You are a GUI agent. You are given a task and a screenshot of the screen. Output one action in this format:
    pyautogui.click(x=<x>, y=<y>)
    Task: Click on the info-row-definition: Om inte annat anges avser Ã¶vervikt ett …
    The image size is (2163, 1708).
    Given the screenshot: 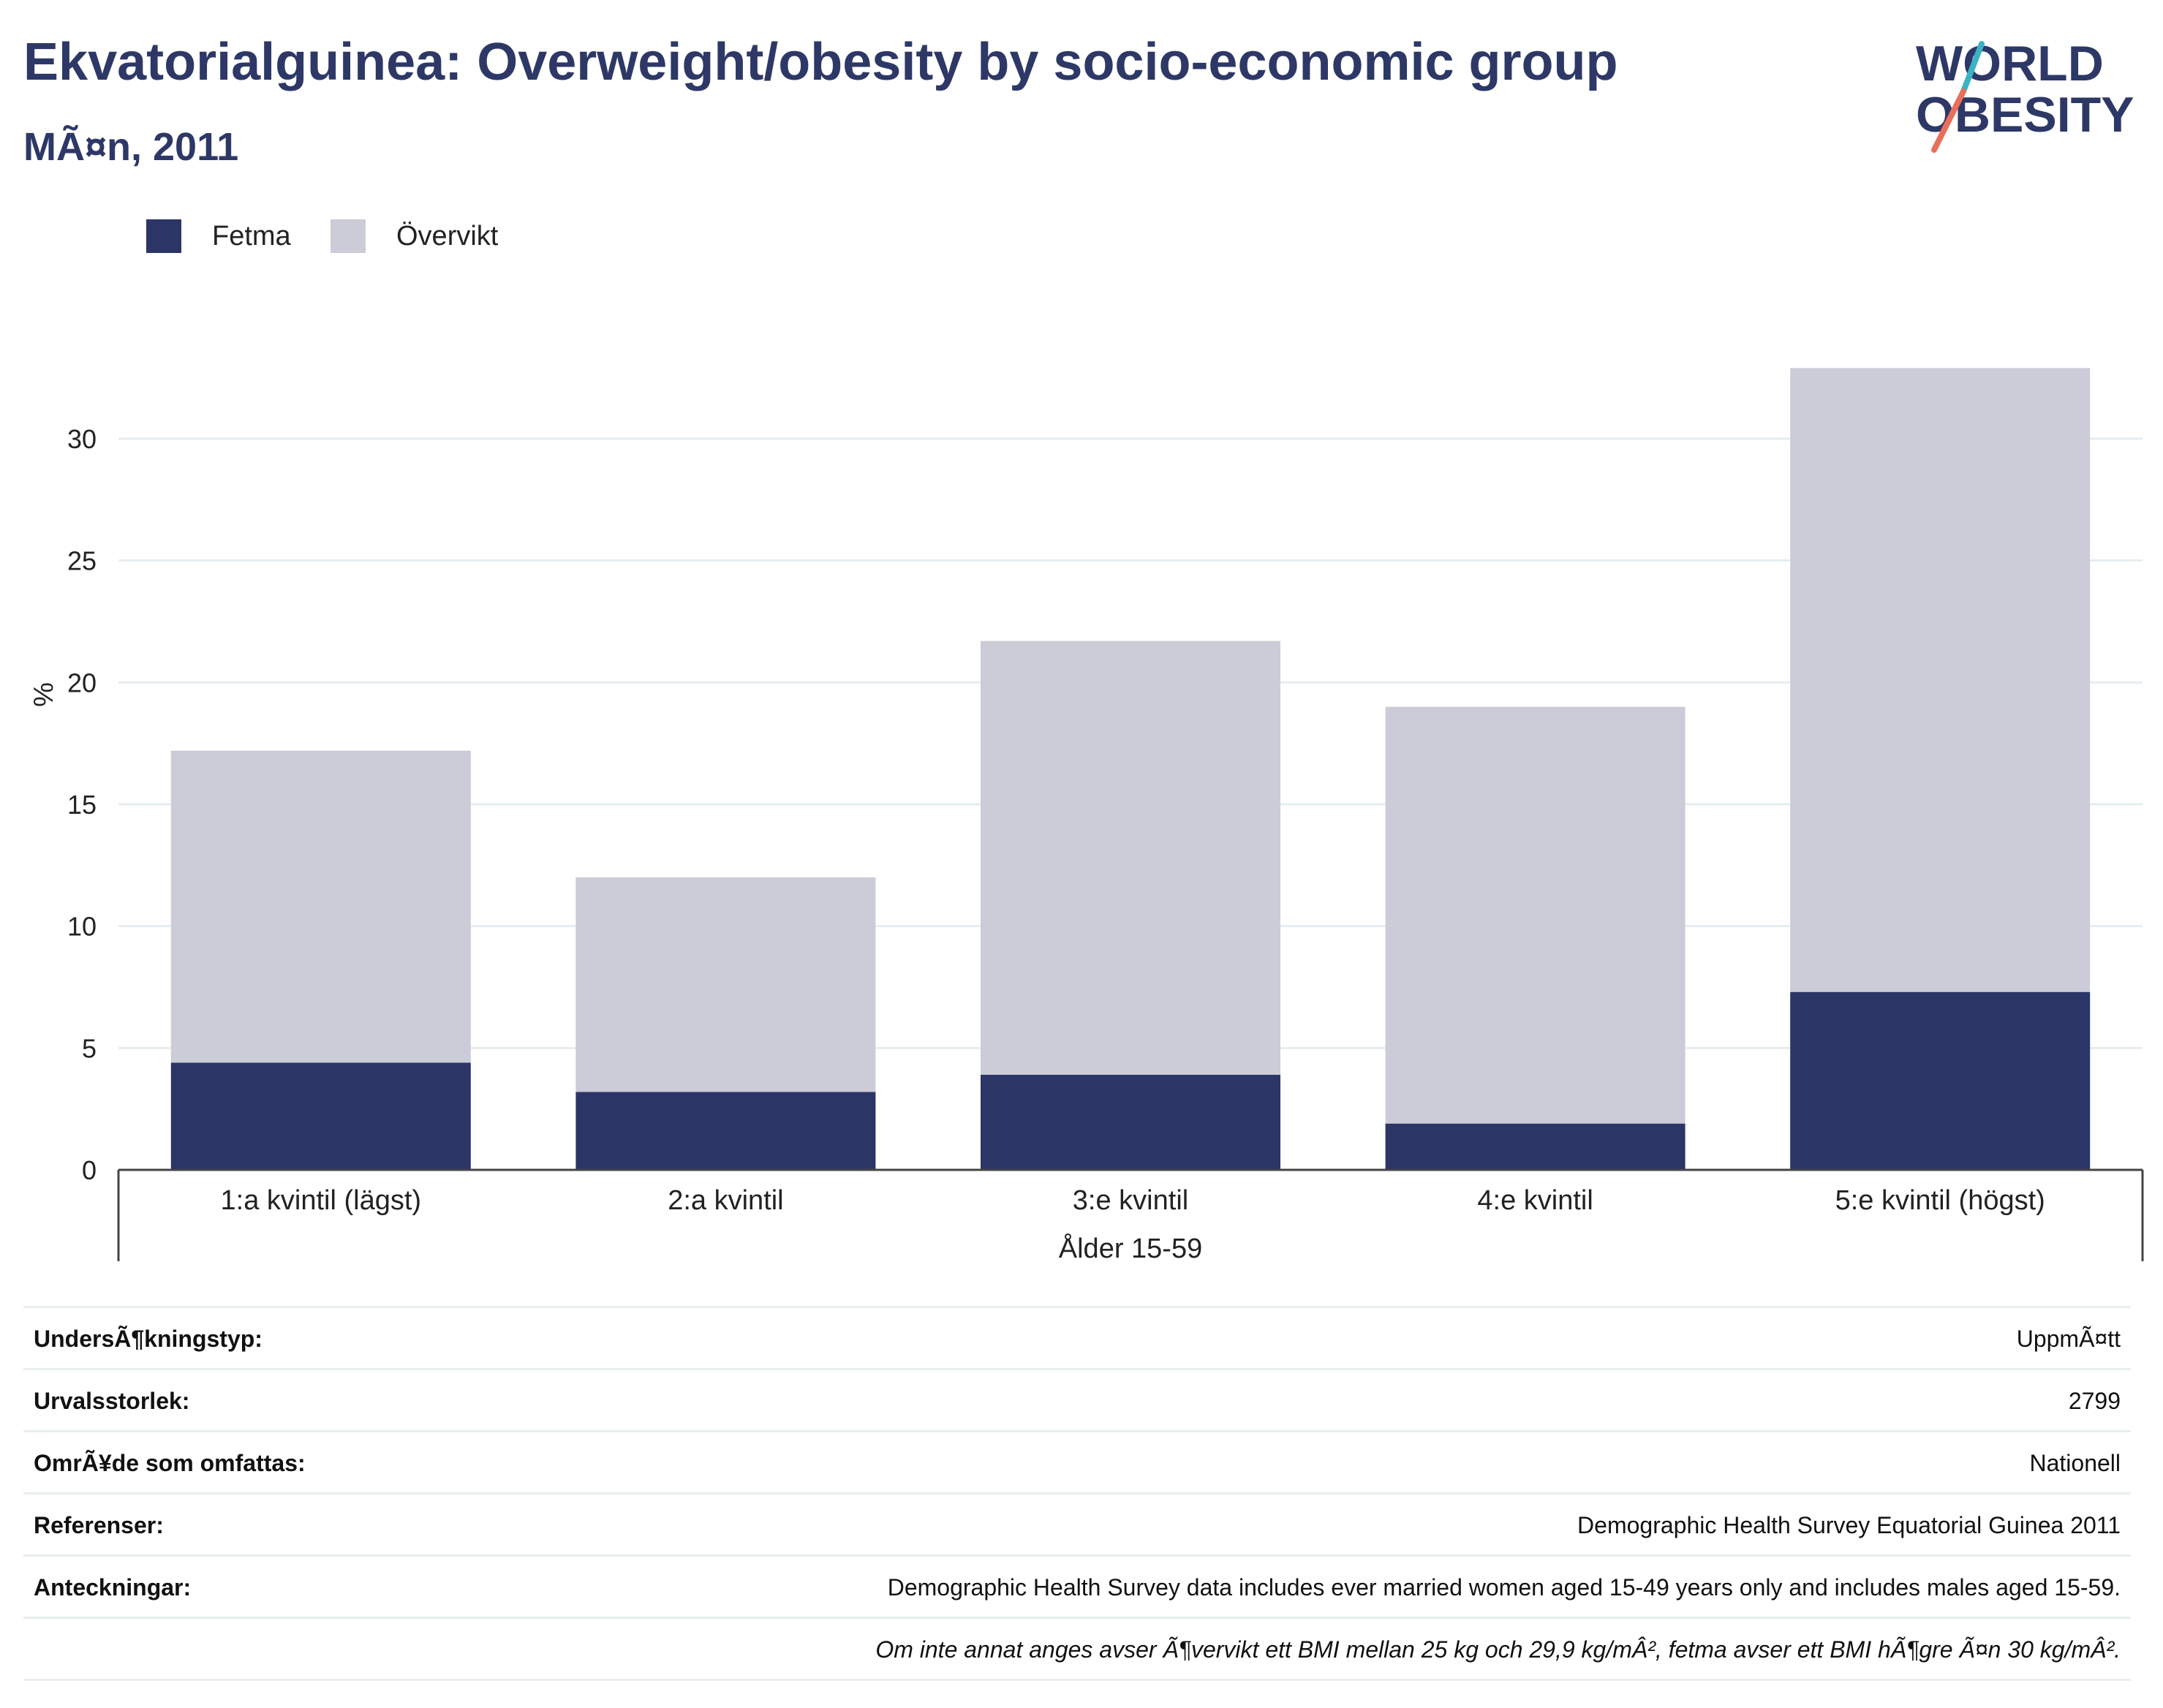 What is the action you would take?
    pyautogui.click(x=1077, y=1649)
    